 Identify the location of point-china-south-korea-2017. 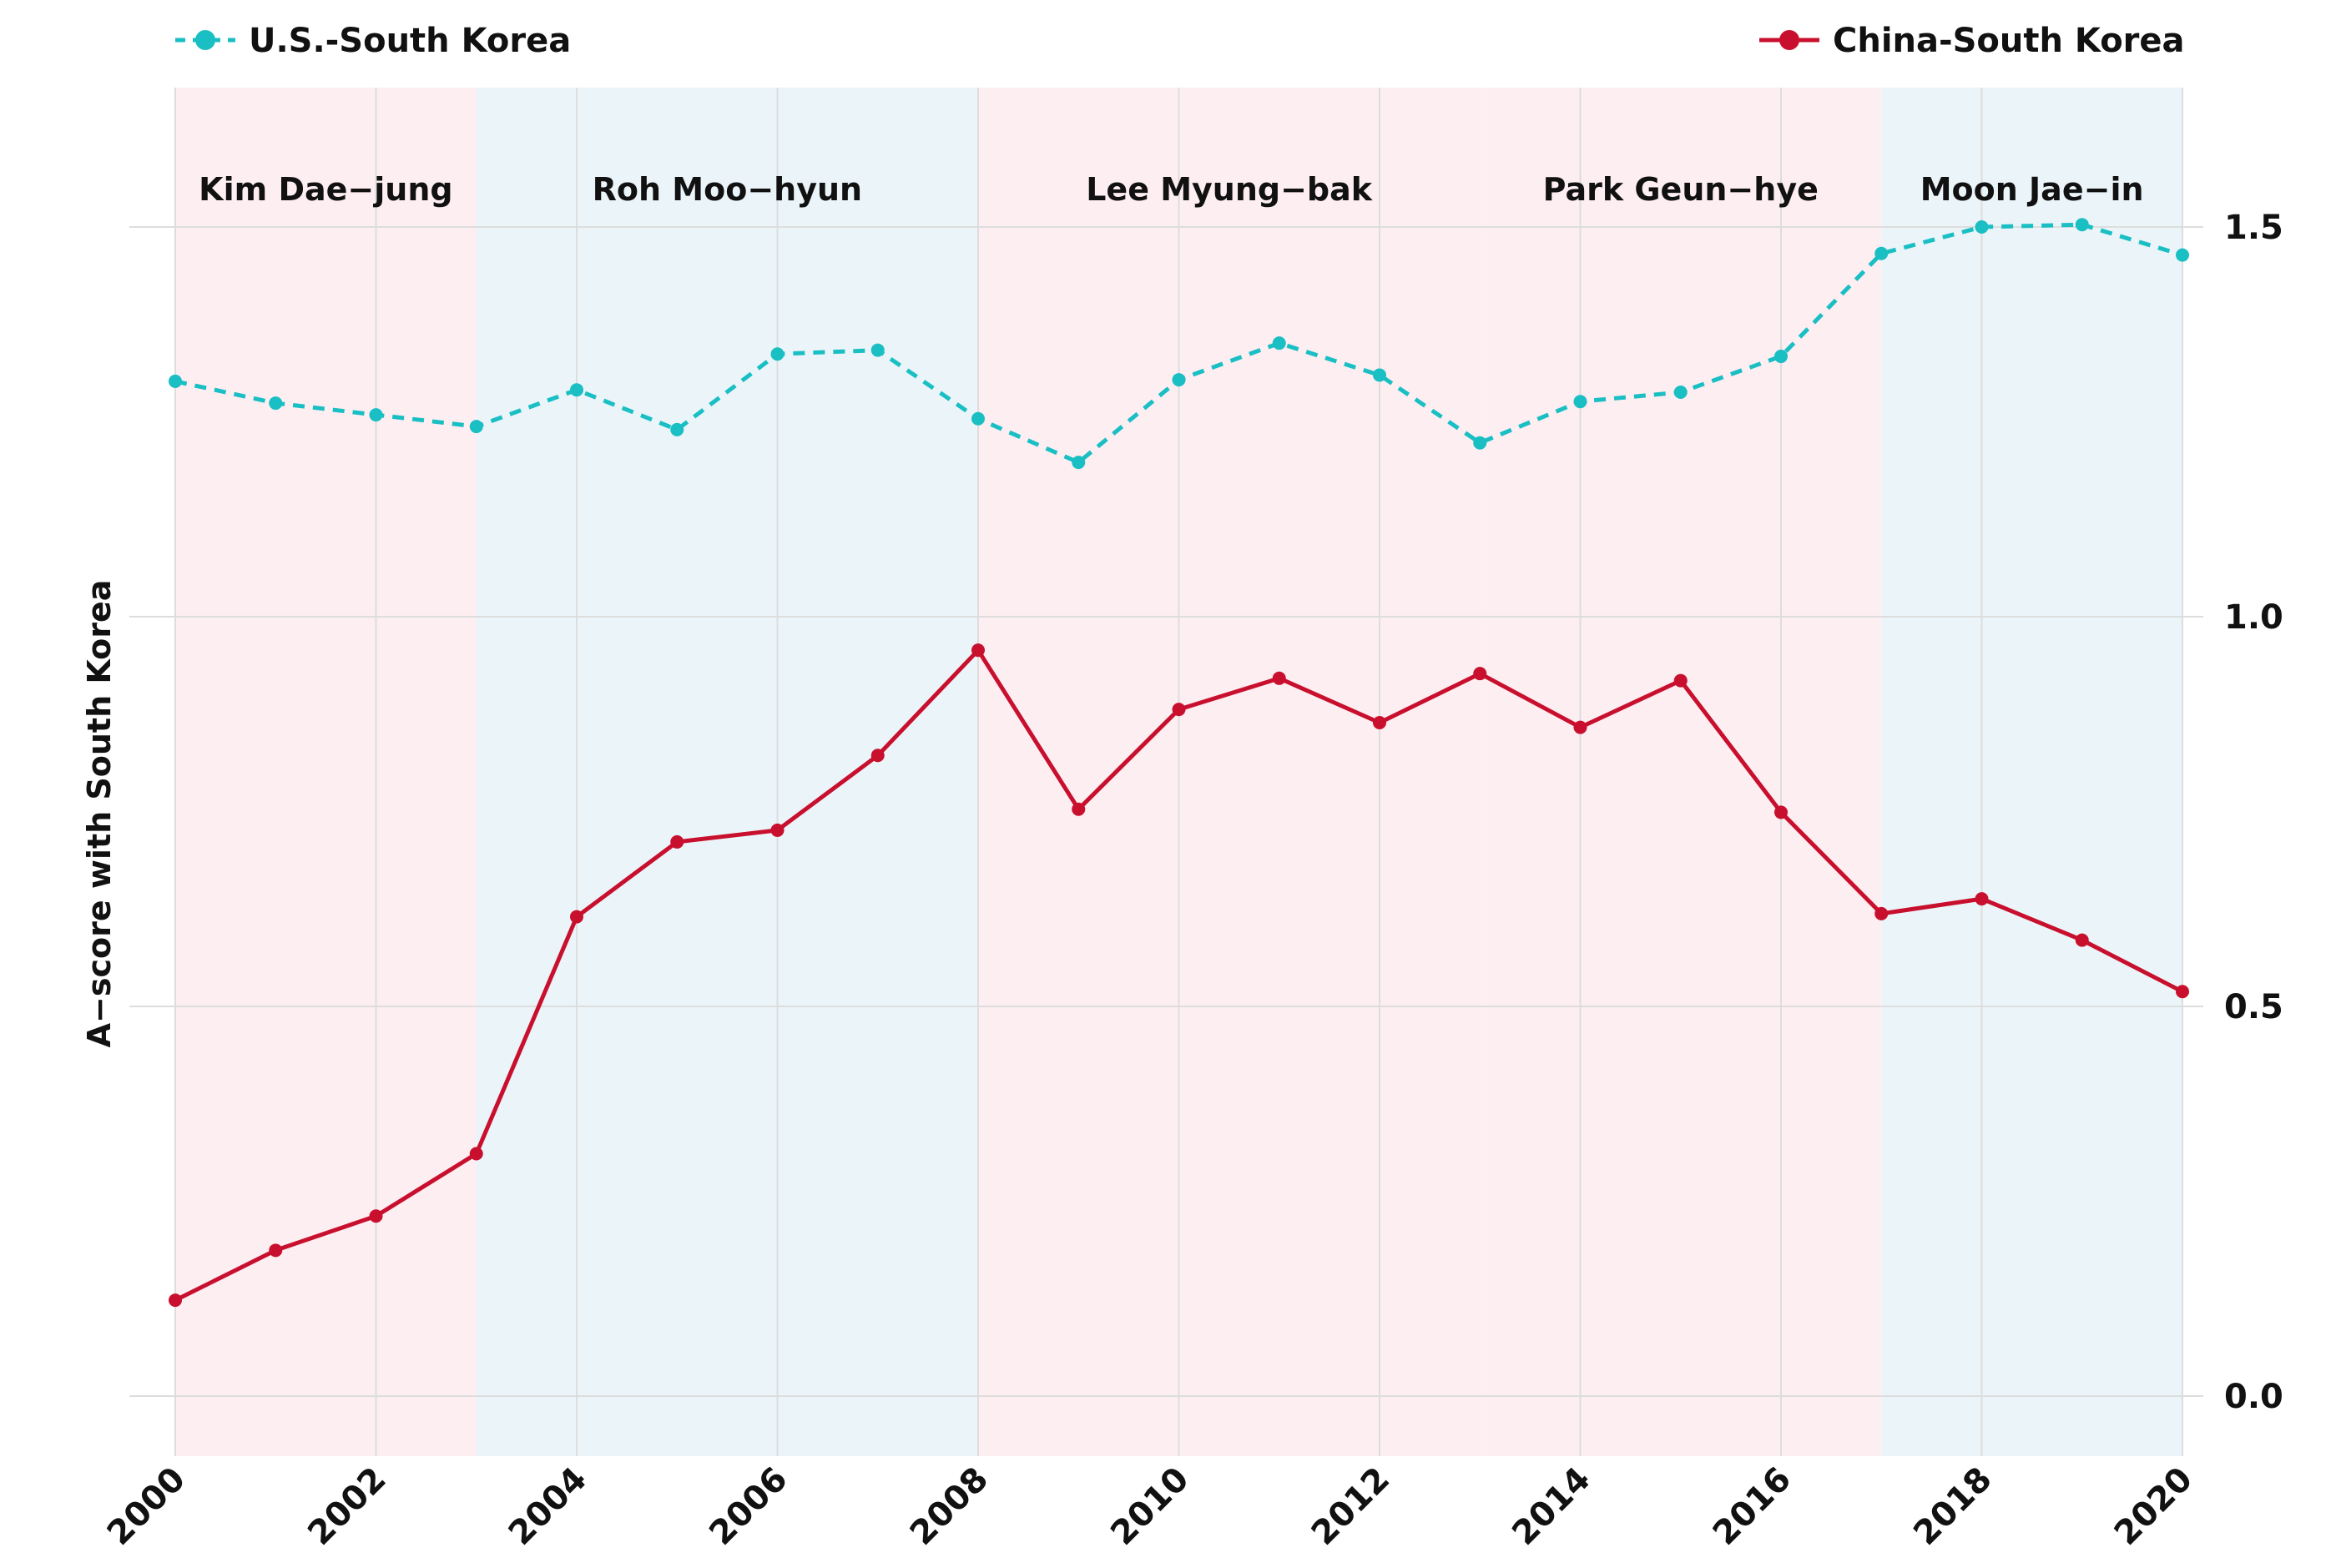
(1882, 913).